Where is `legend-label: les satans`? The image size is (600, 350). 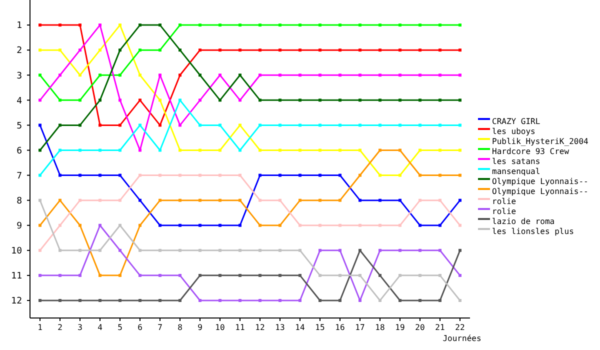 legend-label: les satans is located at coordinates (516, 161).